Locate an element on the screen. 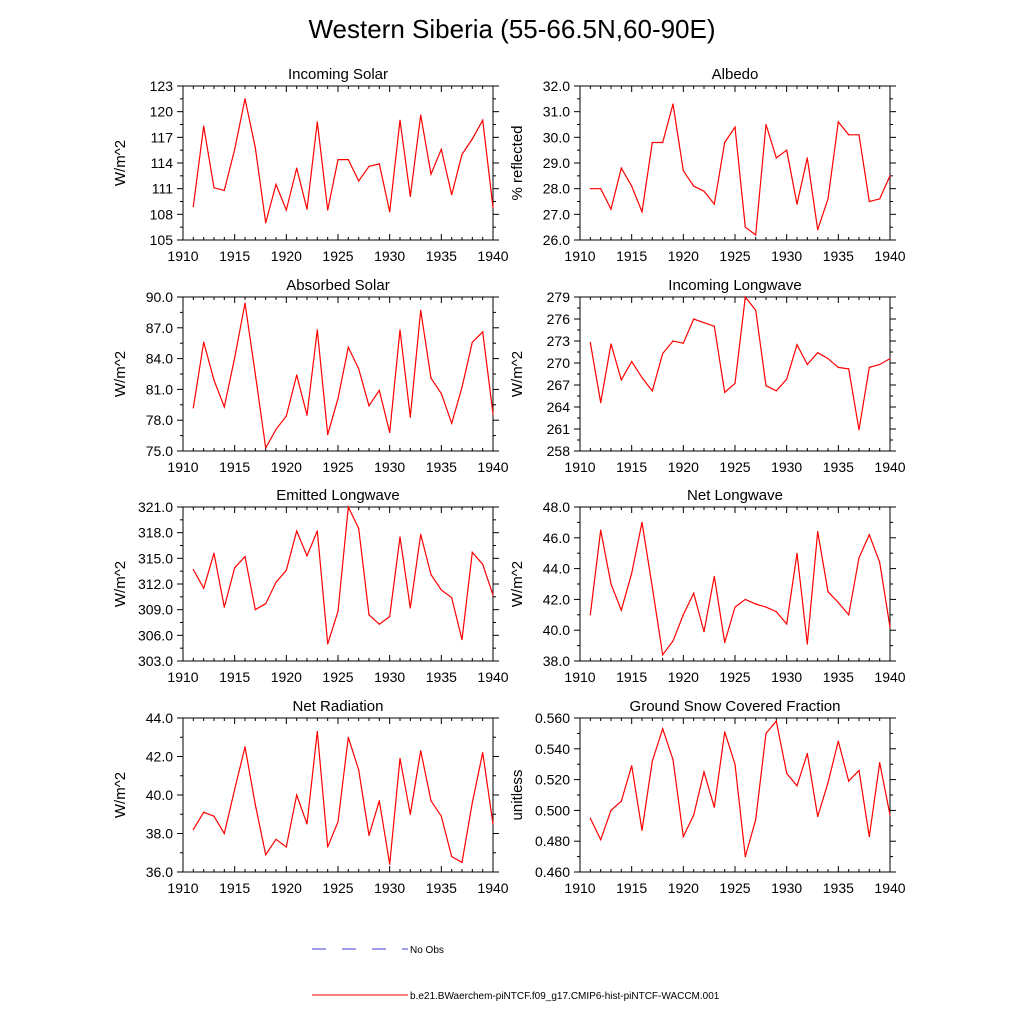 The image size is (1024, 1024). y-tick-label: 29.0 is located at coordinates (556, 163).